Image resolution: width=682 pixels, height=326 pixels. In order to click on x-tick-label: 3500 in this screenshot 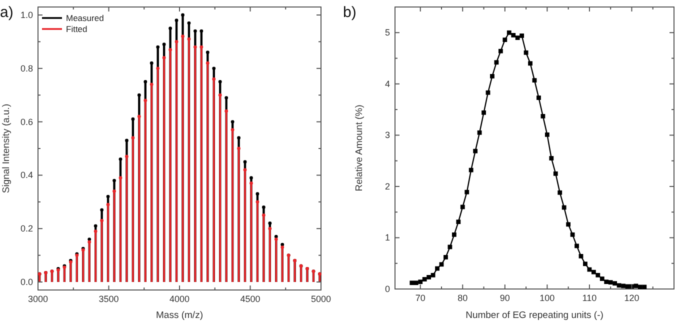, I will do `click(108, 299)`.